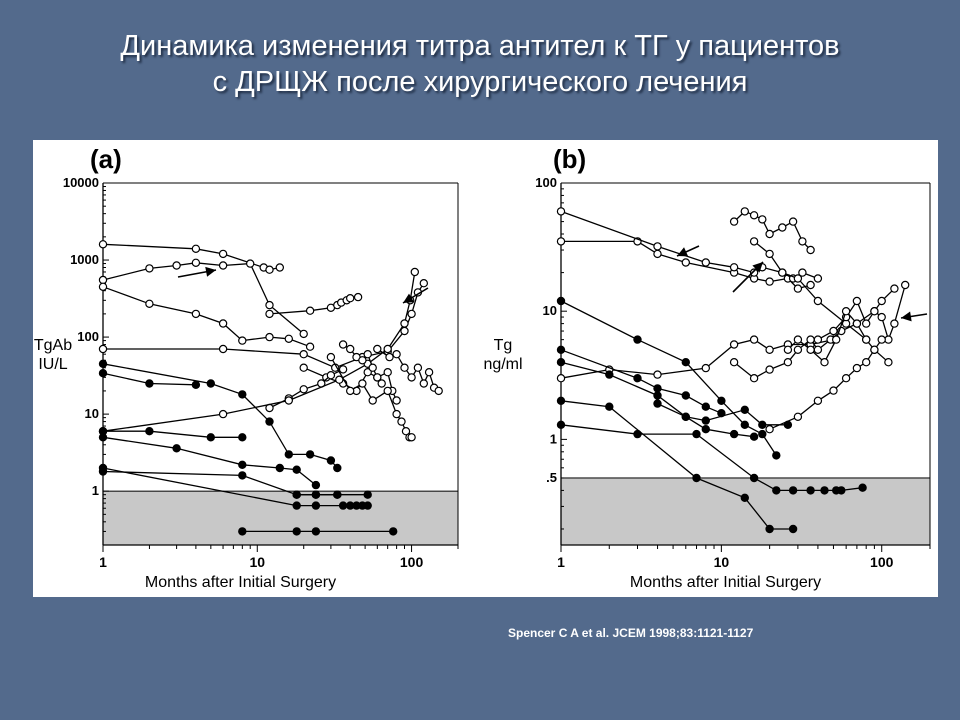 This screenshot has height=720, width=960. I want to click on x-tick-label-b: 10, so click(722, 562).